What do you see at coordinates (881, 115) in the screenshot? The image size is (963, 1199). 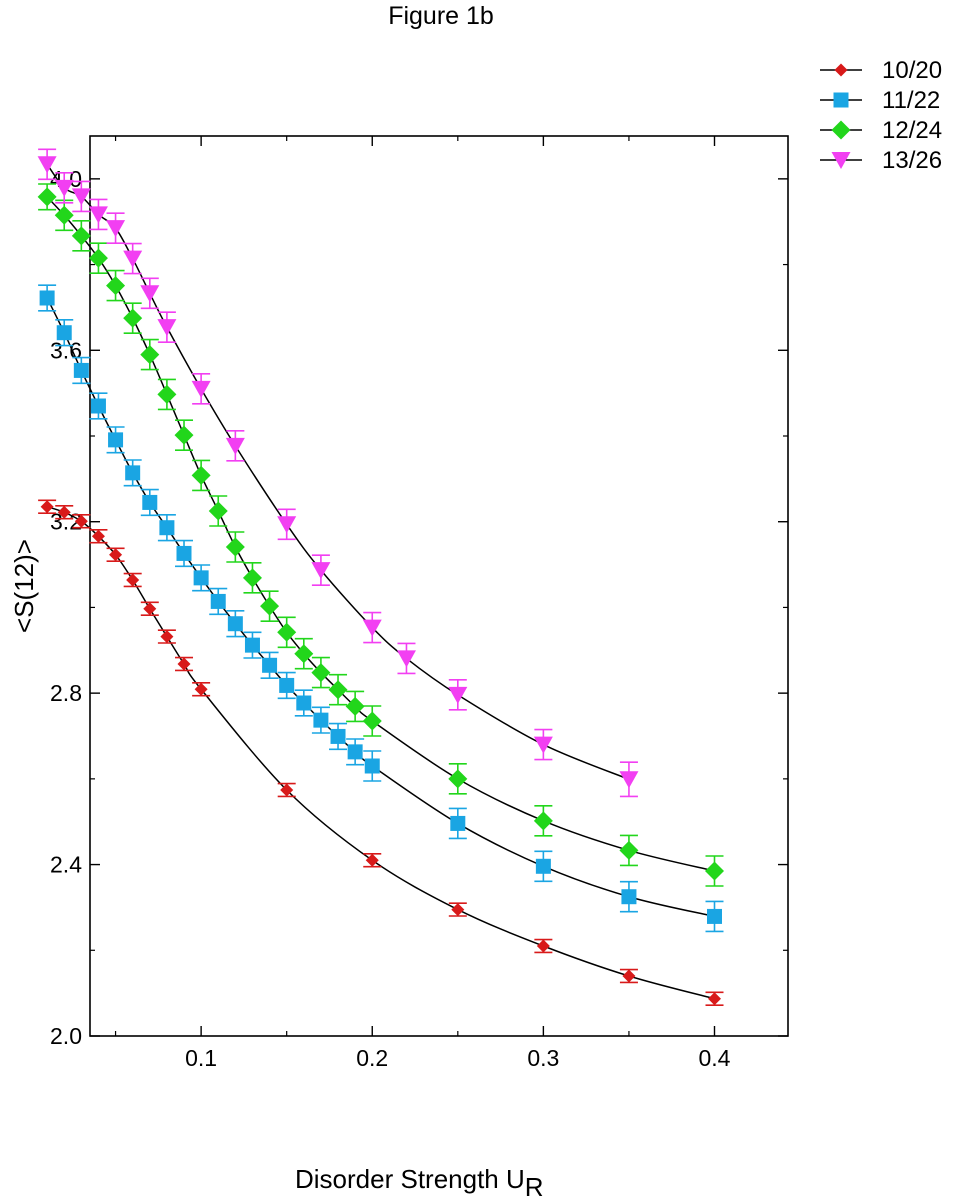 I see `legend: 10/20 11/22 12/24 13/26` at bounding box center [881, 115].